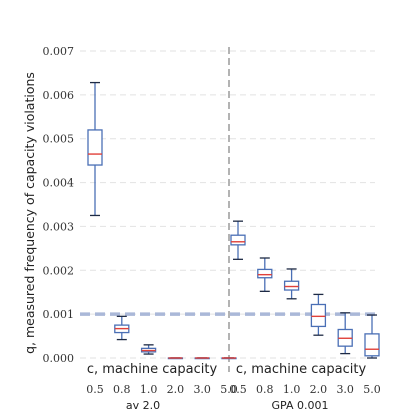 The height and width of the screenshot is (415, 415). I want to click on x-tick-labels: 0.5 0.8 1.0 2.0 3.0 5.00.5 0.8 1.0 2.0 3.0 5.0, so click(233, 389).